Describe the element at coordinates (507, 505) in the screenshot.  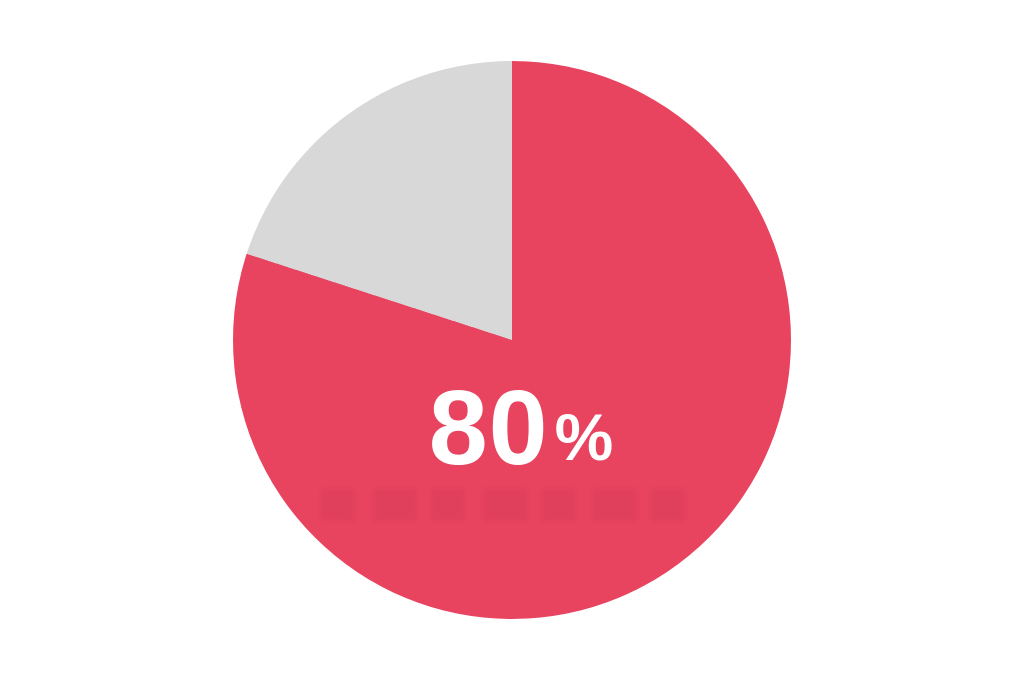
I see `faint-watermark` at that location.